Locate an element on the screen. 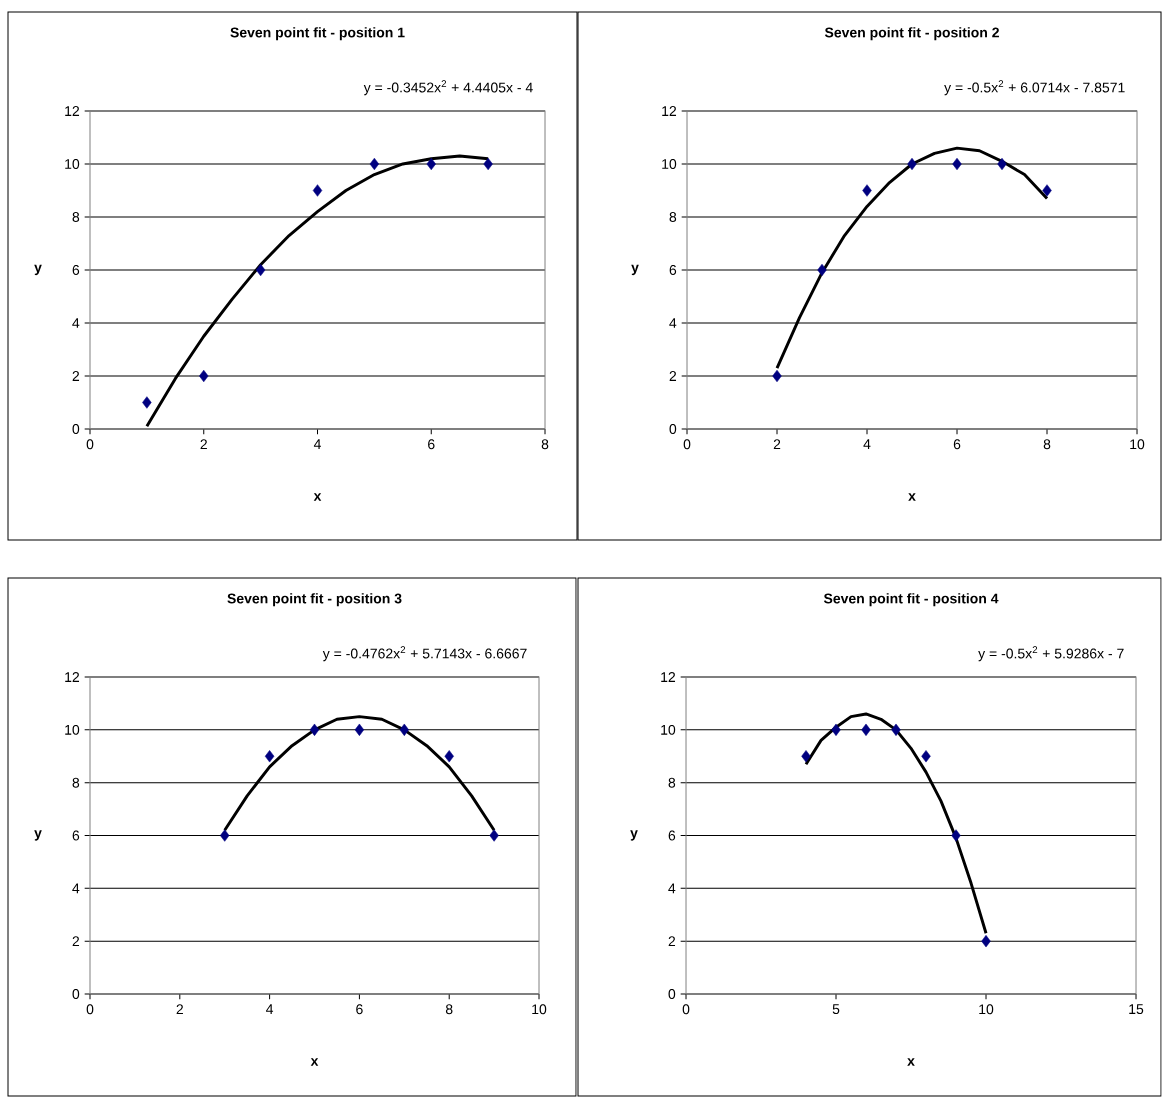 This screenshot has height=1097, width=1162. text: y = -0.5x$^{2}$ + 6.0714x - 7.8571 is located at coordinates (1034, 88).